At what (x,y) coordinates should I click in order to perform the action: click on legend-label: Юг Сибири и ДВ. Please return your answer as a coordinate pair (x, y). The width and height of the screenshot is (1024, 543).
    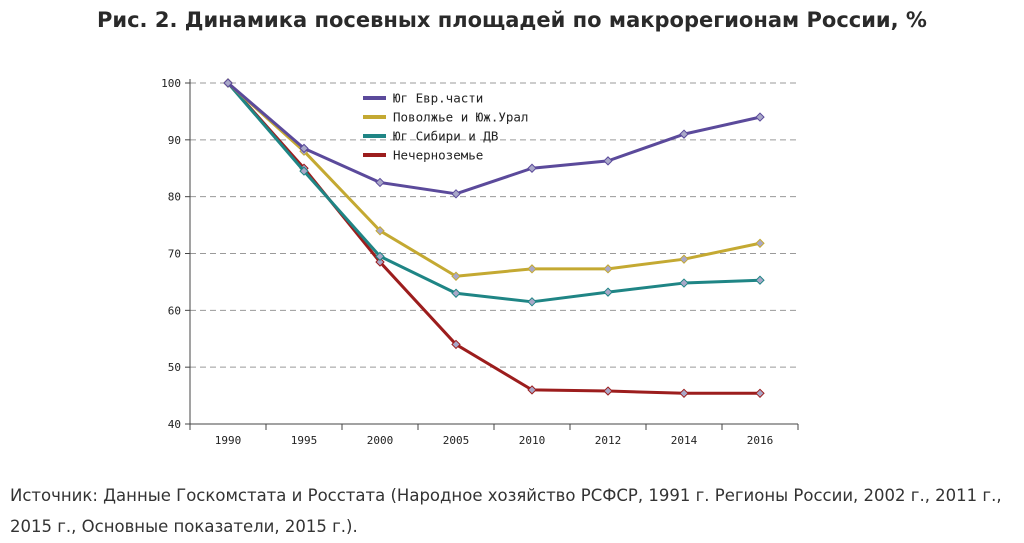
    Looking at the image, I should click on (445, 136).